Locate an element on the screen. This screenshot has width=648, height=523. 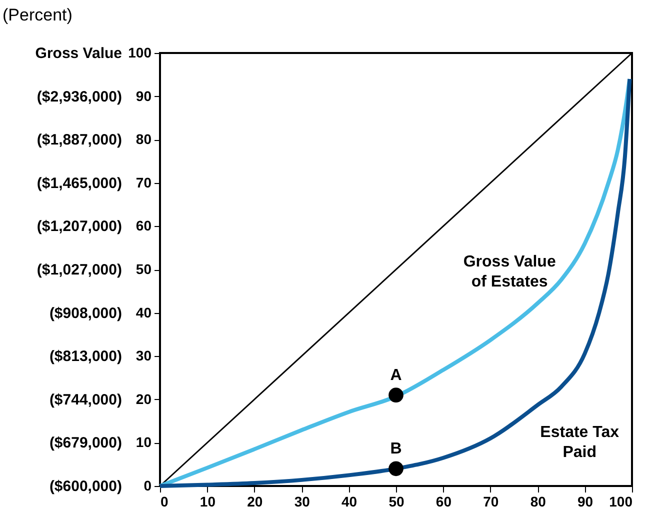
text: Gross Value is located at coordinates (78, 53).